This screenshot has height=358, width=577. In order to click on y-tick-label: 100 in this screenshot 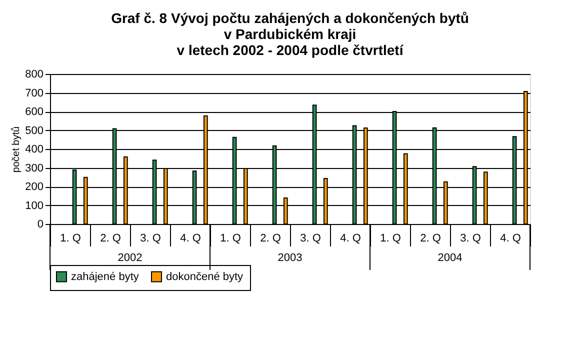, I will do `click(34, 206)`.